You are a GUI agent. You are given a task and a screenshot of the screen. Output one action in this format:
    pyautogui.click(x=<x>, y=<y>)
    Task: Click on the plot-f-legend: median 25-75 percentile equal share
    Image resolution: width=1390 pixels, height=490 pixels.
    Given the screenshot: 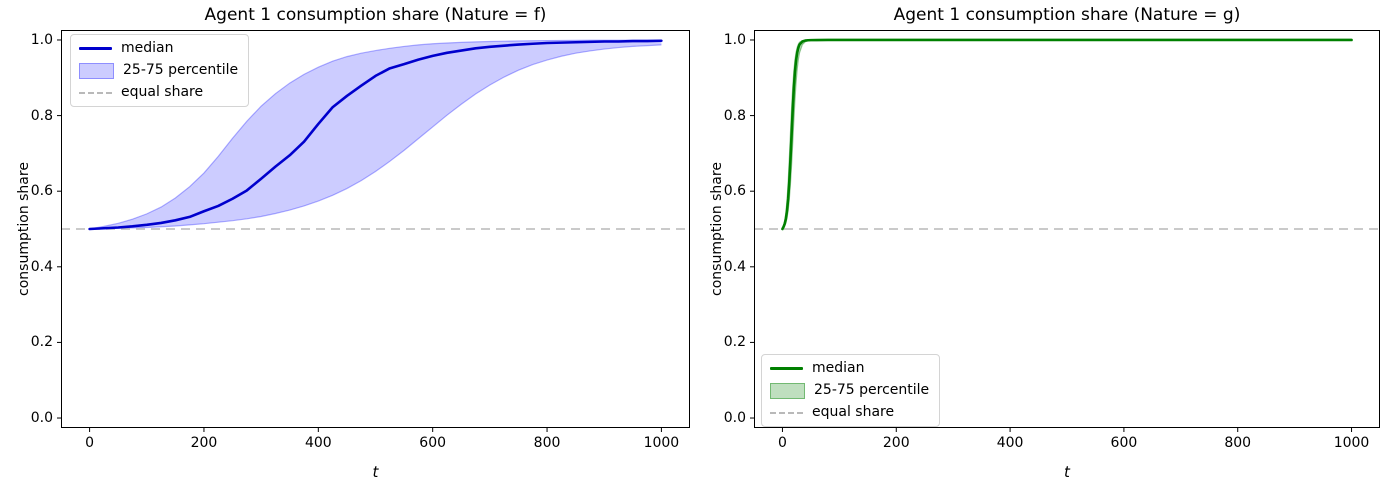 What is the action you would take?
    pyautogui.click(x=160, y=70)
    